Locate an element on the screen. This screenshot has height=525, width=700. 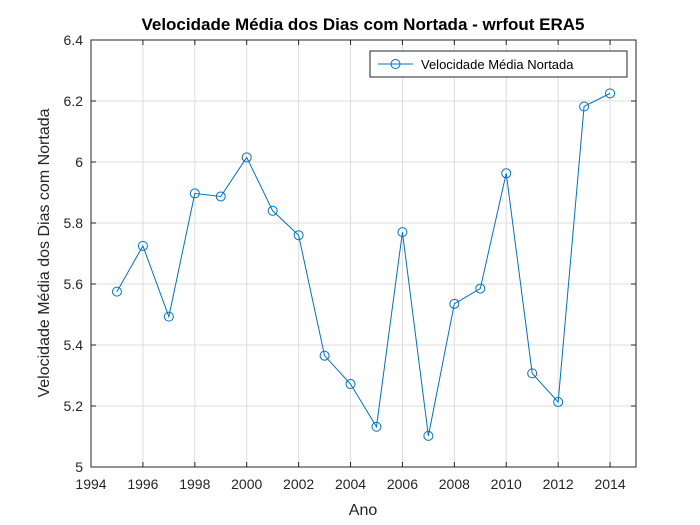
x-tick-label: 2008 is located at coordinates (454, 484).